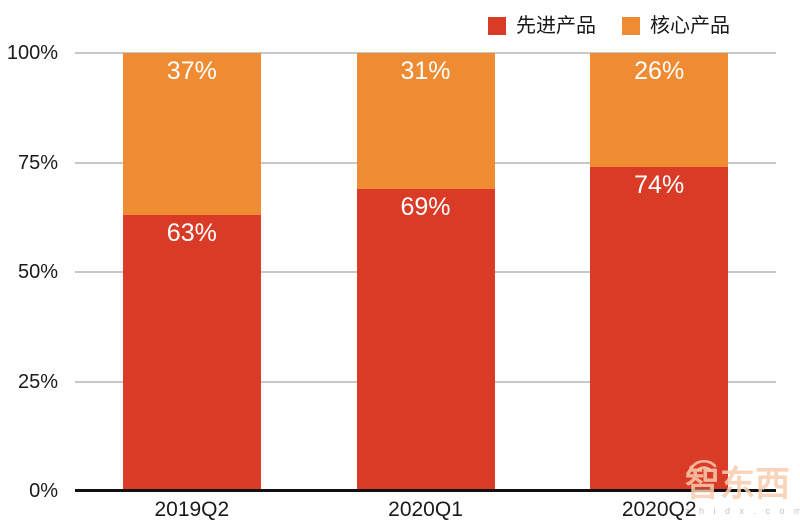  I want to click on legend-item-先进产品: 先进产品, so click(542, 26).